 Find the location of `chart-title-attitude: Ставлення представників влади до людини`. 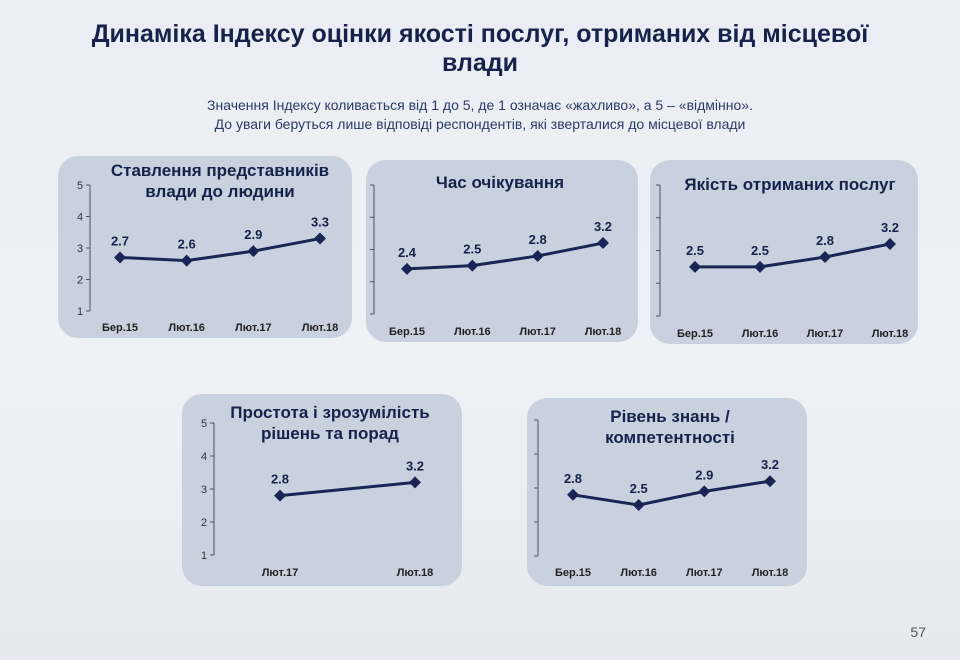

chart-title-attitude: Ставлення представників влади до людини is located at coordinates (220, 181).